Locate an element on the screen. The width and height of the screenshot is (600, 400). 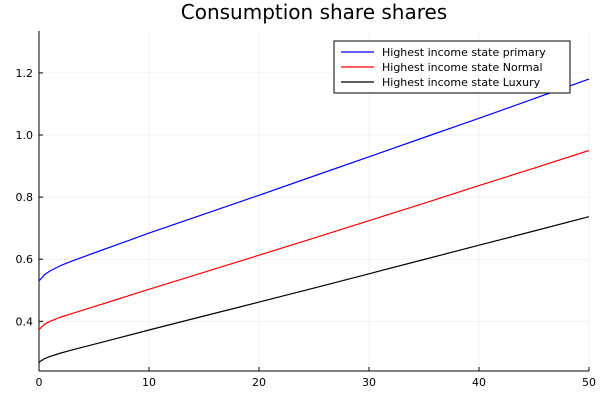
legend-label: Highest income state Luxury is located at coordinates (461, 82).